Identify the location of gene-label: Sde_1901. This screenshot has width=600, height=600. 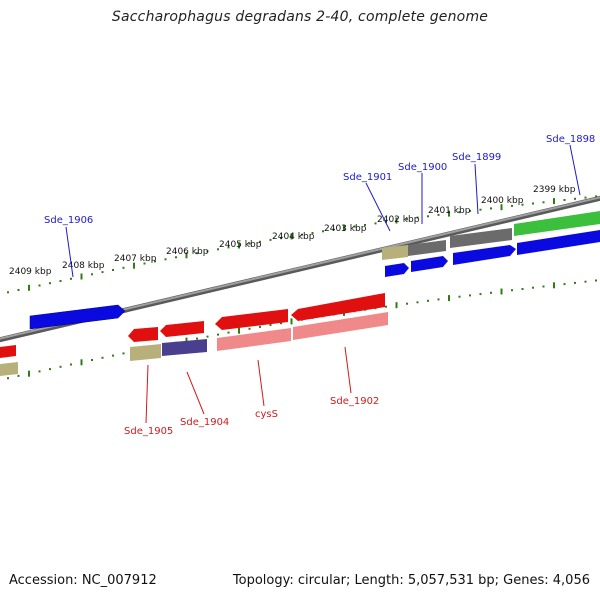
(367, 177).